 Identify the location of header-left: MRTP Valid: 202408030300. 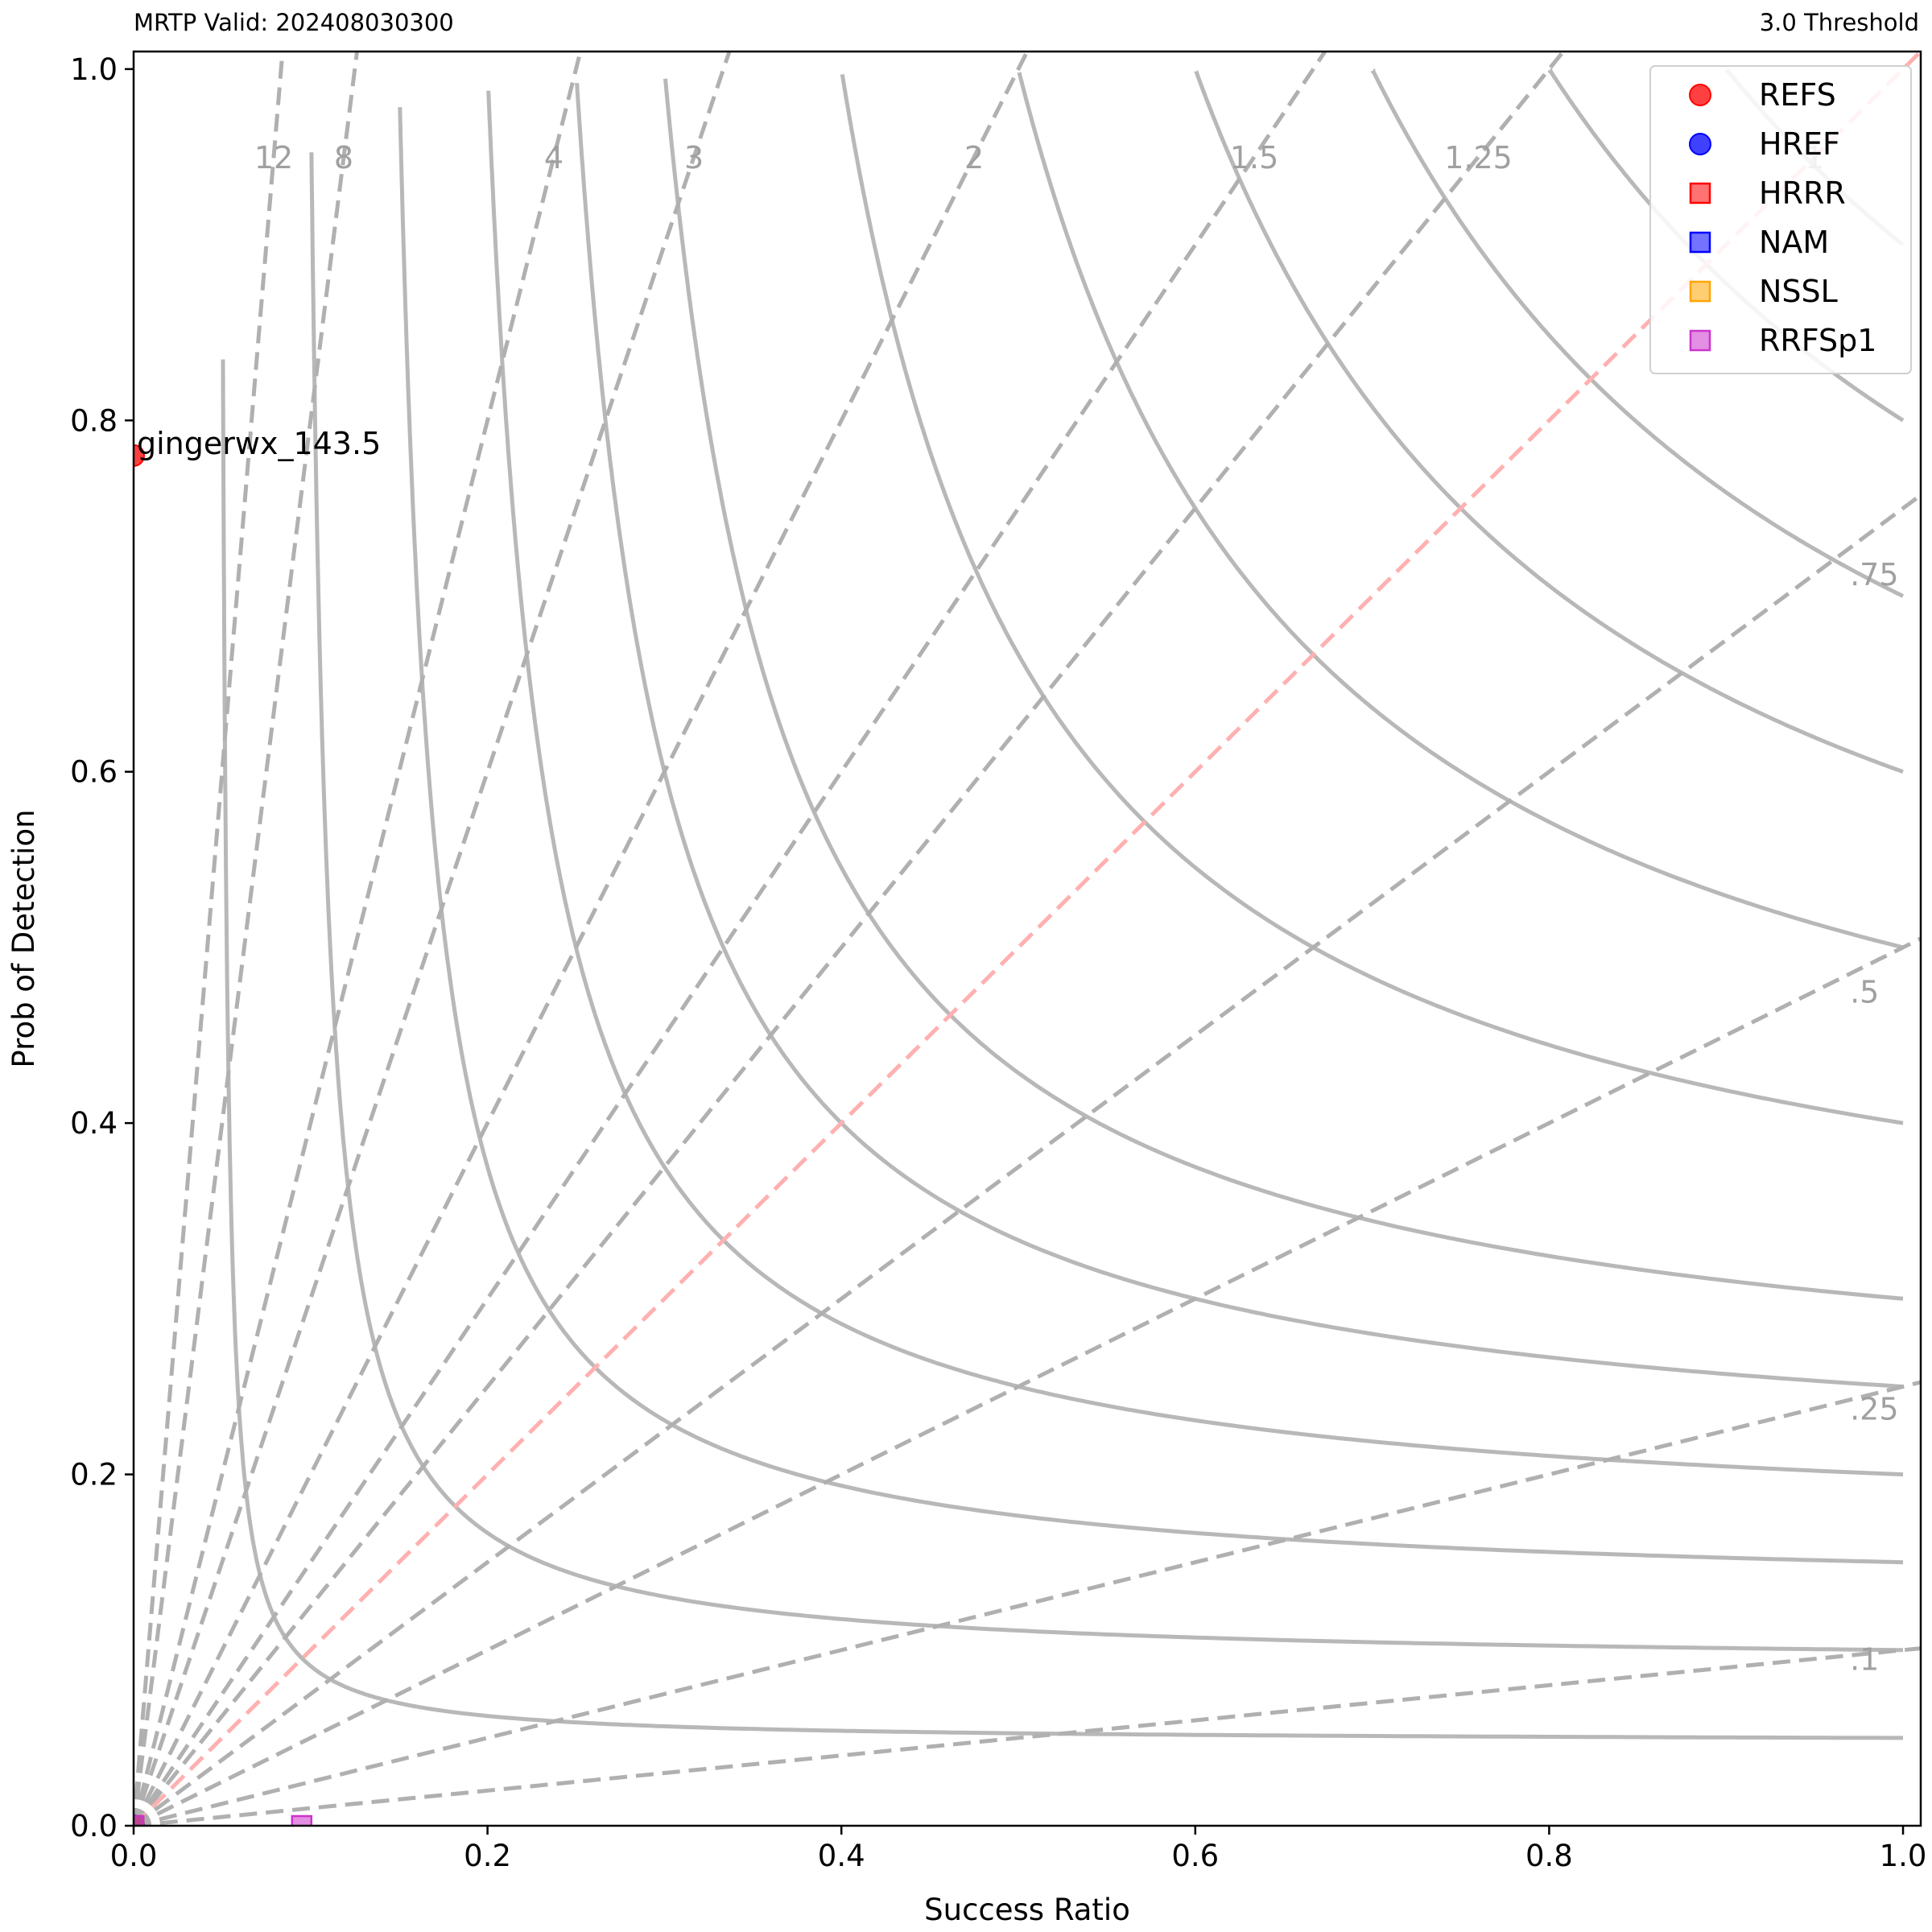
(294, 22).